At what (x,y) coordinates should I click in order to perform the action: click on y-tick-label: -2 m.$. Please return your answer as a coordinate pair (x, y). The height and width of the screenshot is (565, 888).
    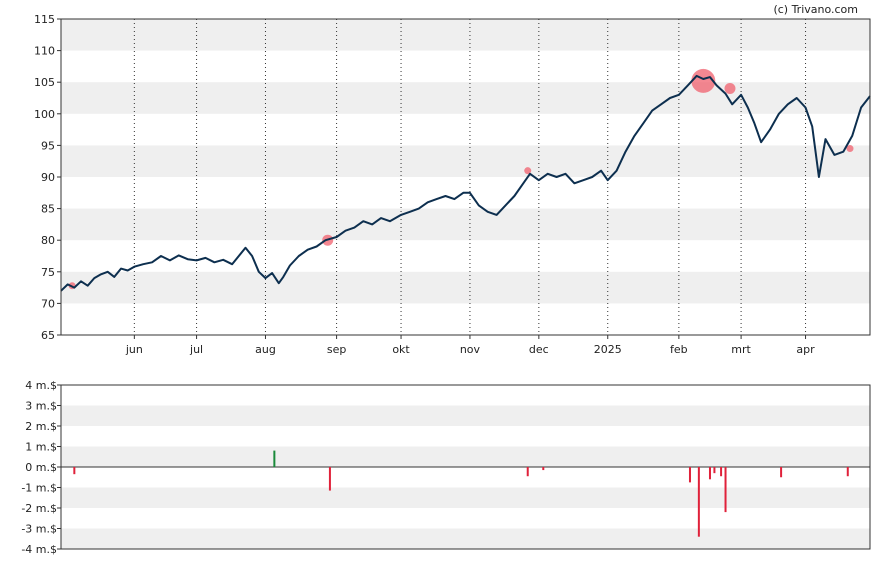
    Looking at the image, I should click on (39, 508).